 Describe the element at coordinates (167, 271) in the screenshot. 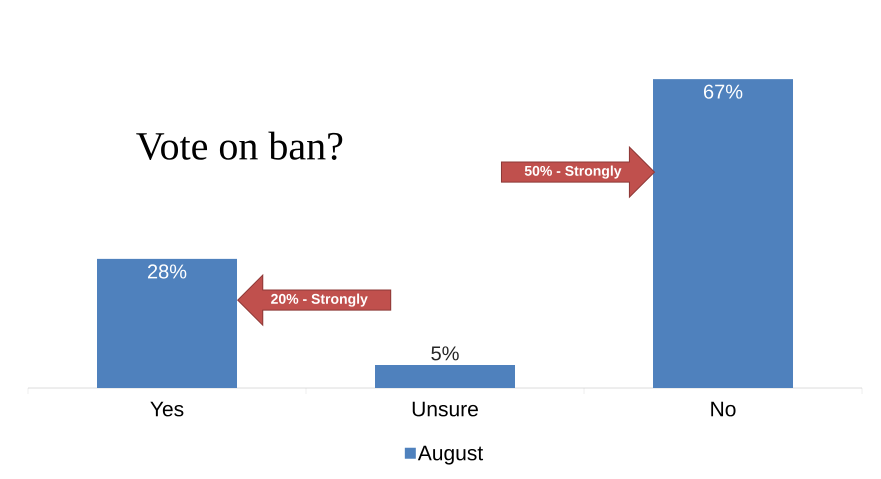

I see `data-label: 28%` at that location.